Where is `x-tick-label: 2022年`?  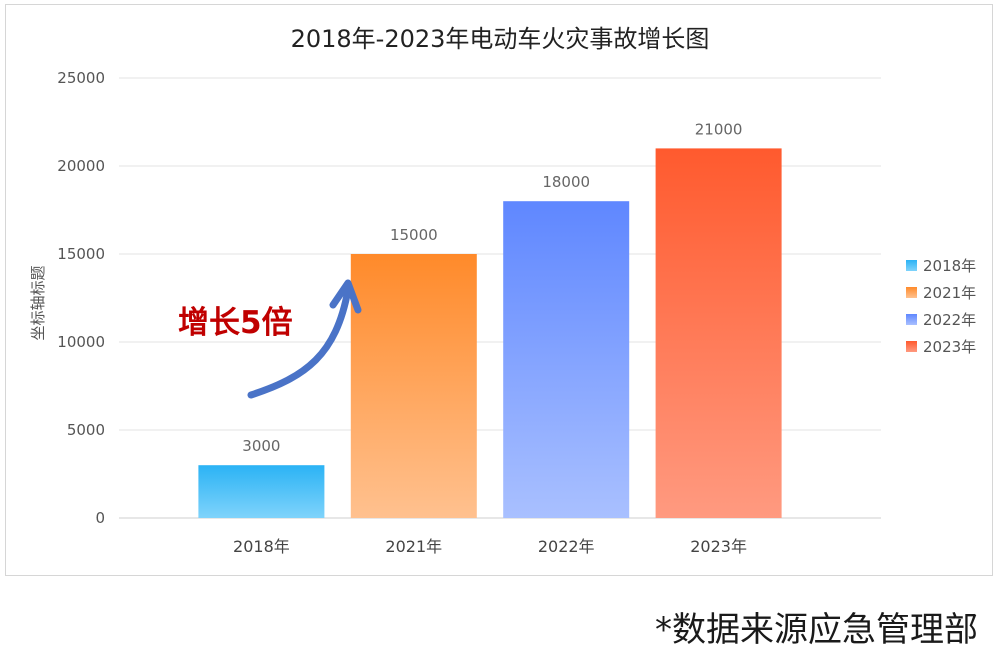 x-tick-label: 2022年 is located at coordinates (566, 546).